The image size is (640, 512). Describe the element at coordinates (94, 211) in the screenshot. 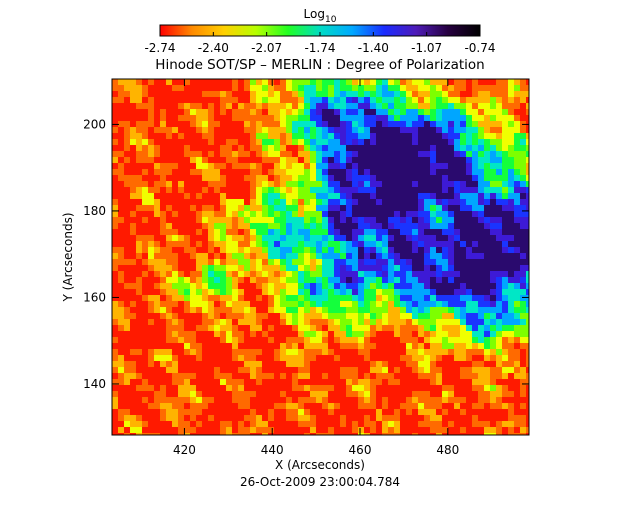

I see `y-tick-label: 180` at that location.